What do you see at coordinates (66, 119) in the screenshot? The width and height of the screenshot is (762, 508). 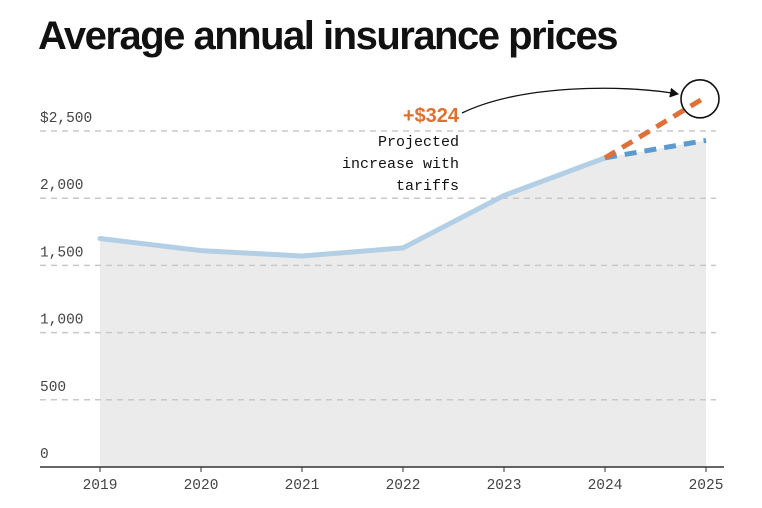 I see `y-tick-label: $2,500` at bounding box center [66, 119].